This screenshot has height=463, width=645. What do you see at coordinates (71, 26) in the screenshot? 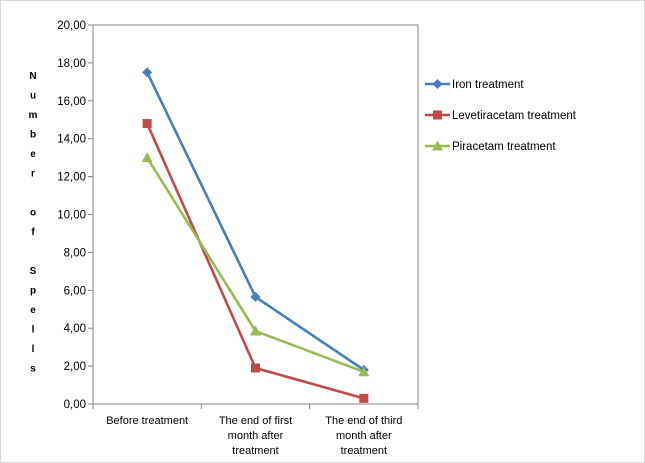
I see `y-tick-label: 20,00` at bounding box center [71, 26].